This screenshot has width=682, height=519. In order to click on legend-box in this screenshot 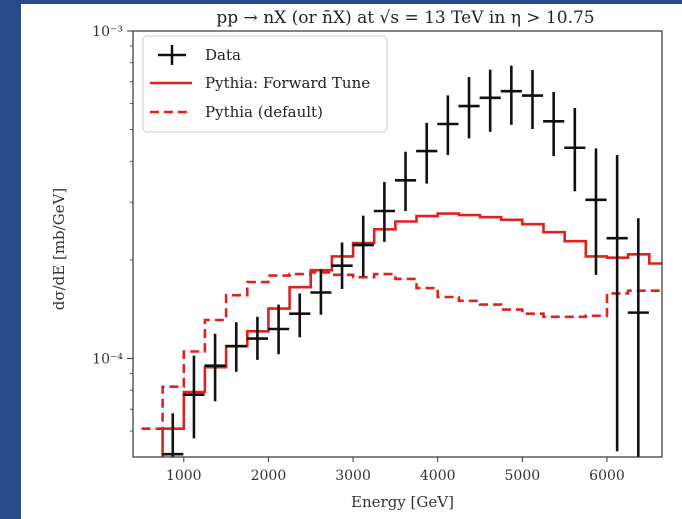, I will do `click(265, 84)`.